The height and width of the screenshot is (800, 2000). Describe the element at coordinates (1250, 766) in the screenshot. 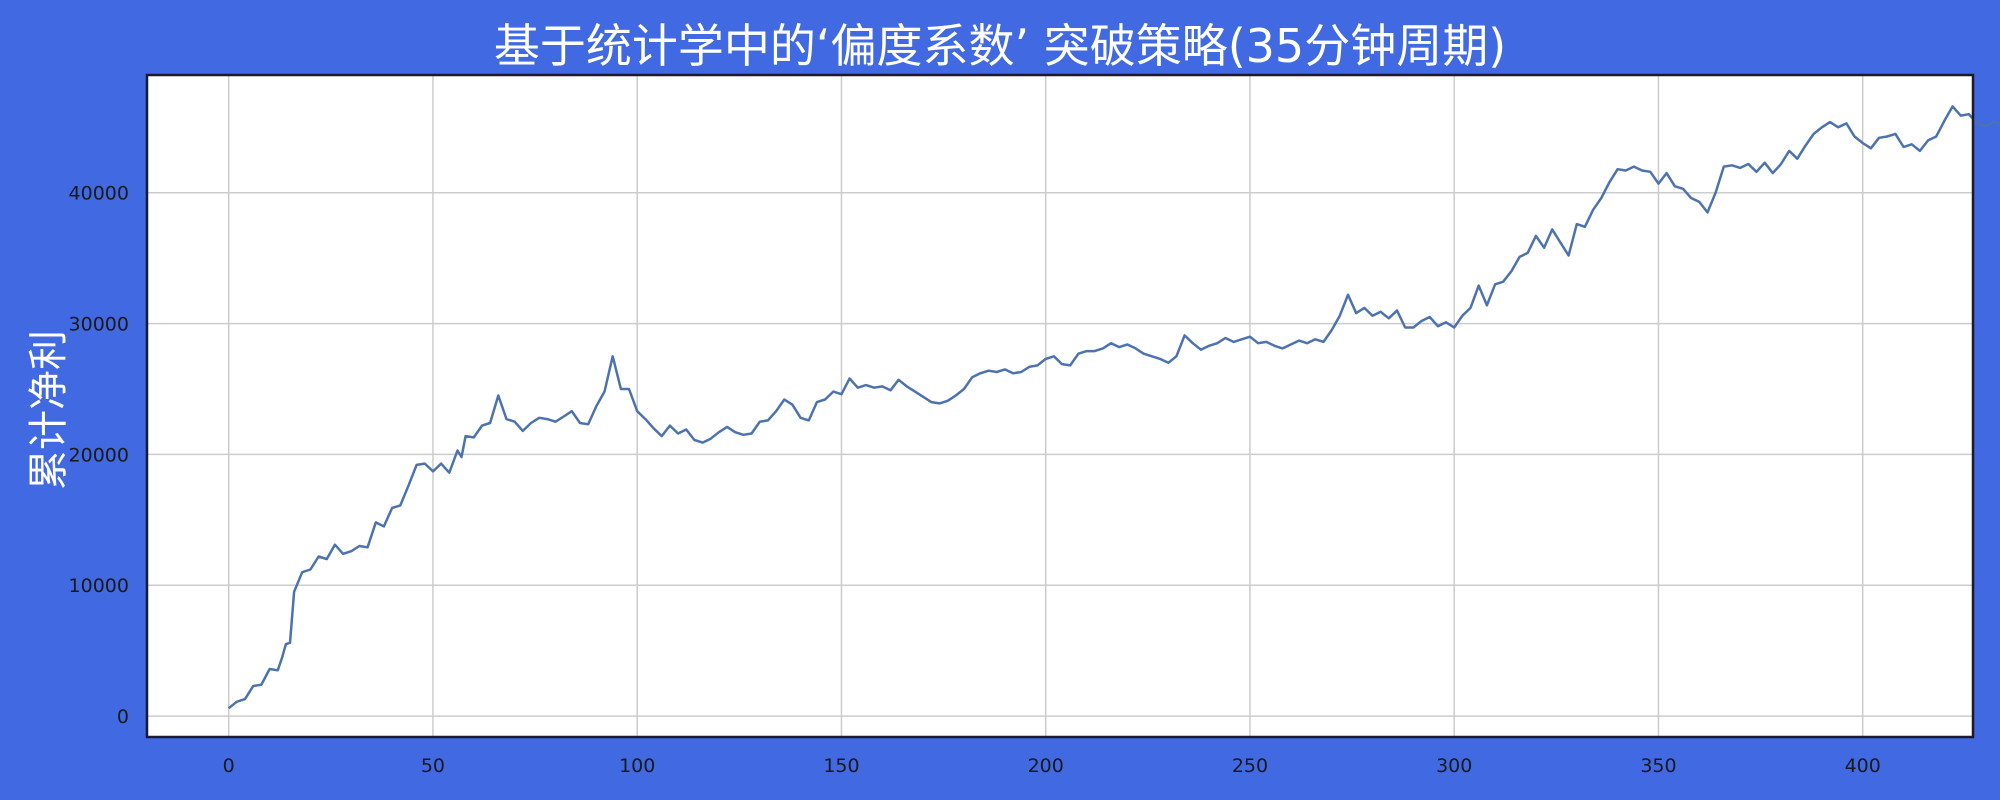

I see `x-tick-label: 250` at that location.